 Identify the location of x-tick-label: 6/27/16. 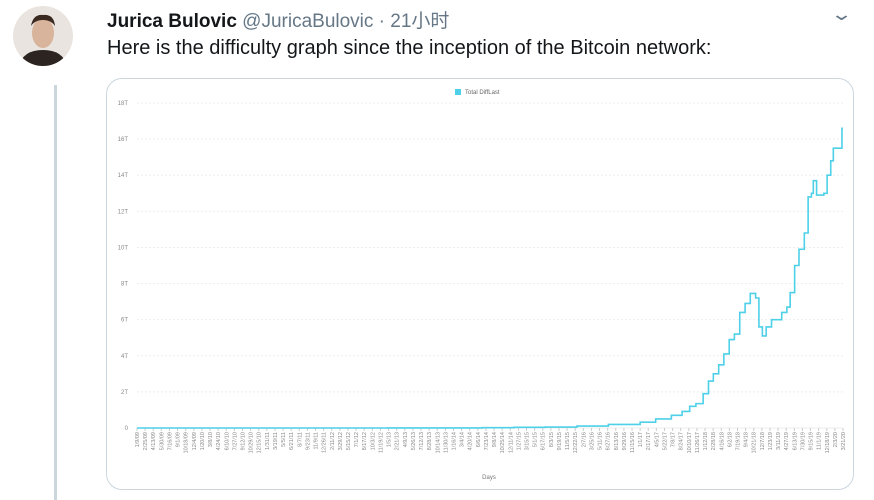
(609, 441).